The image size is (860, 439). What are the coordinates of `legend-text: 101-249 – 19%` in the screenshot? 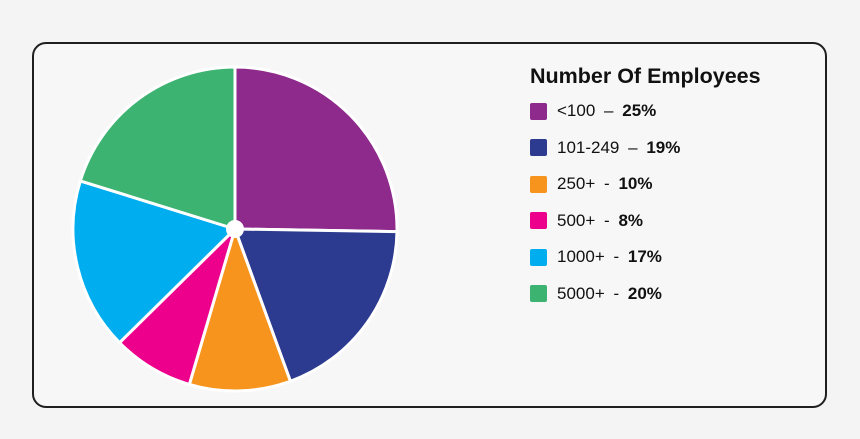 It's located at (618, 148).